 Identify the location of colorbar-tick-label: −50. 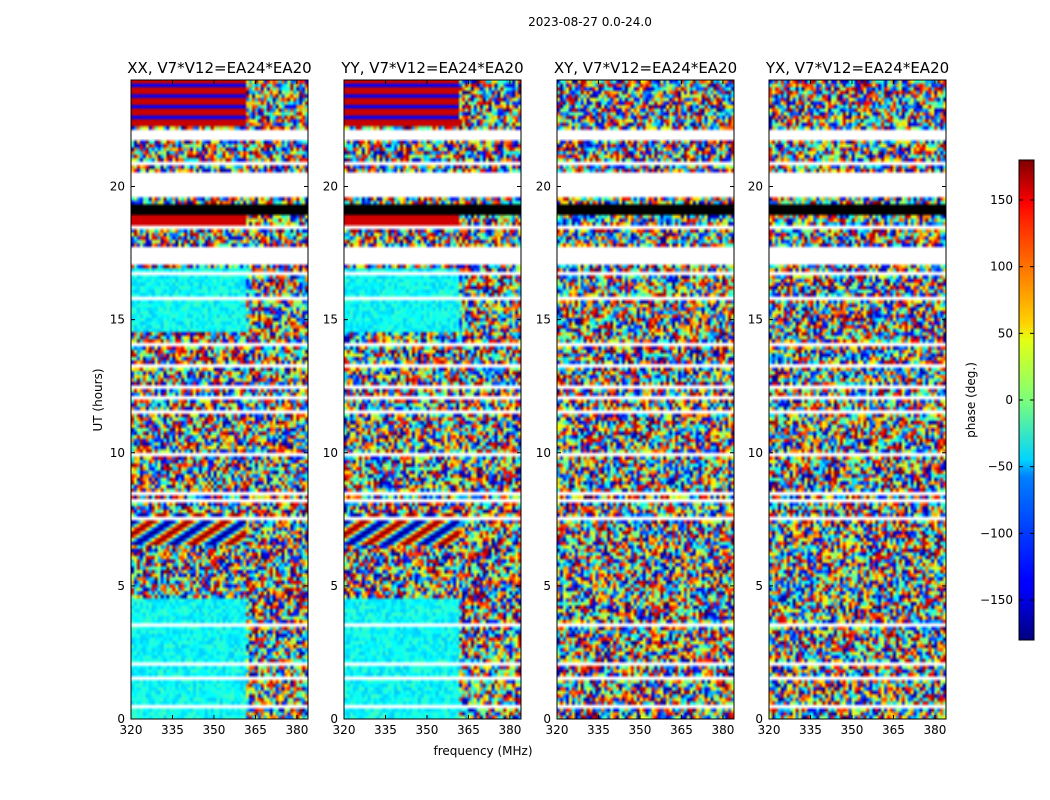
(1000, 467).